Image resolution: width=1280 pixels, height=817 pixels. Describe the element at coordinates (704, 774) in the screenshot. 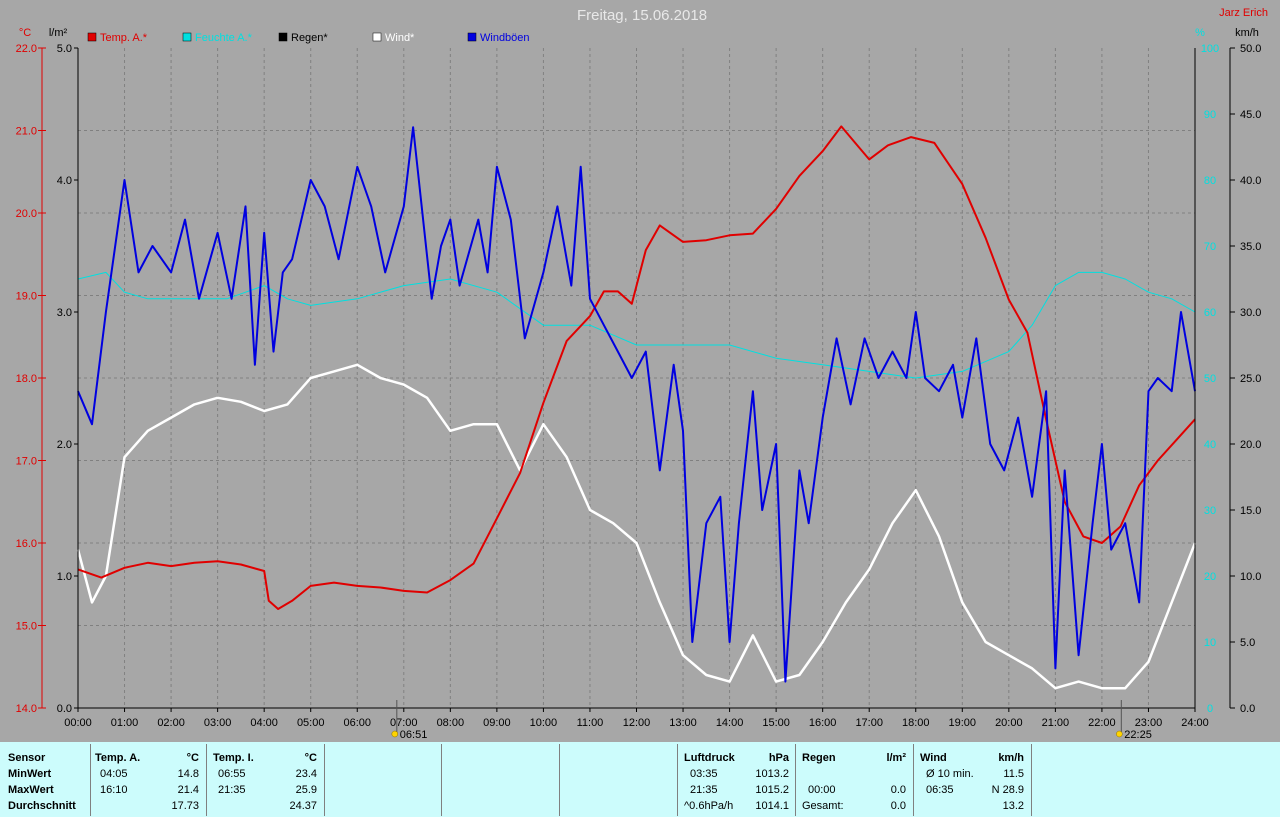

I see `pressure-min-time: 03:35` at that location.